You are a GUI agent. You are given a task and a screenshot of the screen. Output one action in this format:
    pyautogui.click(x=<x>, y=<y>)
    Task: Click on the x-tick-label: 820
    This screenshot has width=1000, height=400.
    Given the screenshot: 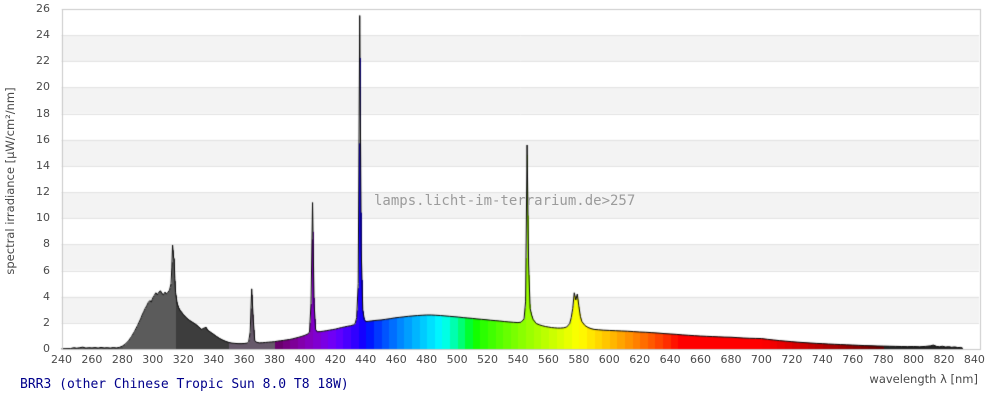 What is the action you would take?
    pyautogui.click(x=944, y=359)
    